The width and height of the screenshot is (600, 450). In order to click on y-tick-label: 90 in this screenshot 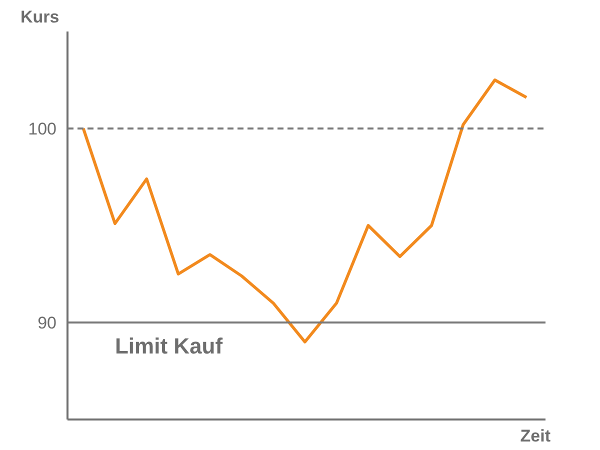, I will do `click(47, 323)`.